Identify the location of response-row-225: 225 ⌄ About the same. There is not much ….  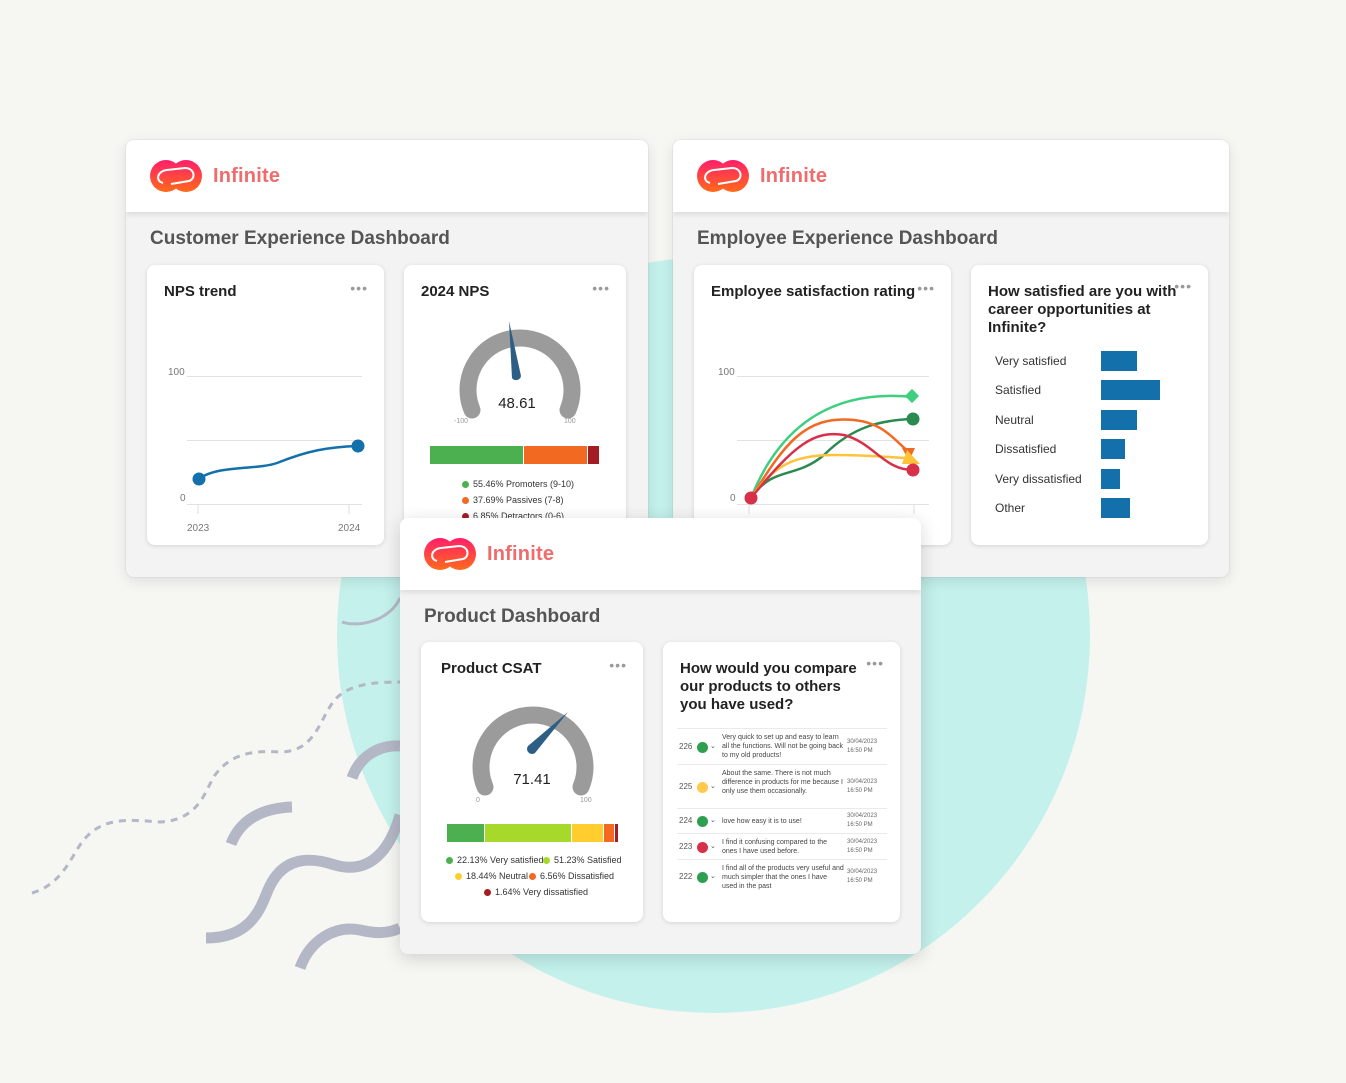
(782, 786).